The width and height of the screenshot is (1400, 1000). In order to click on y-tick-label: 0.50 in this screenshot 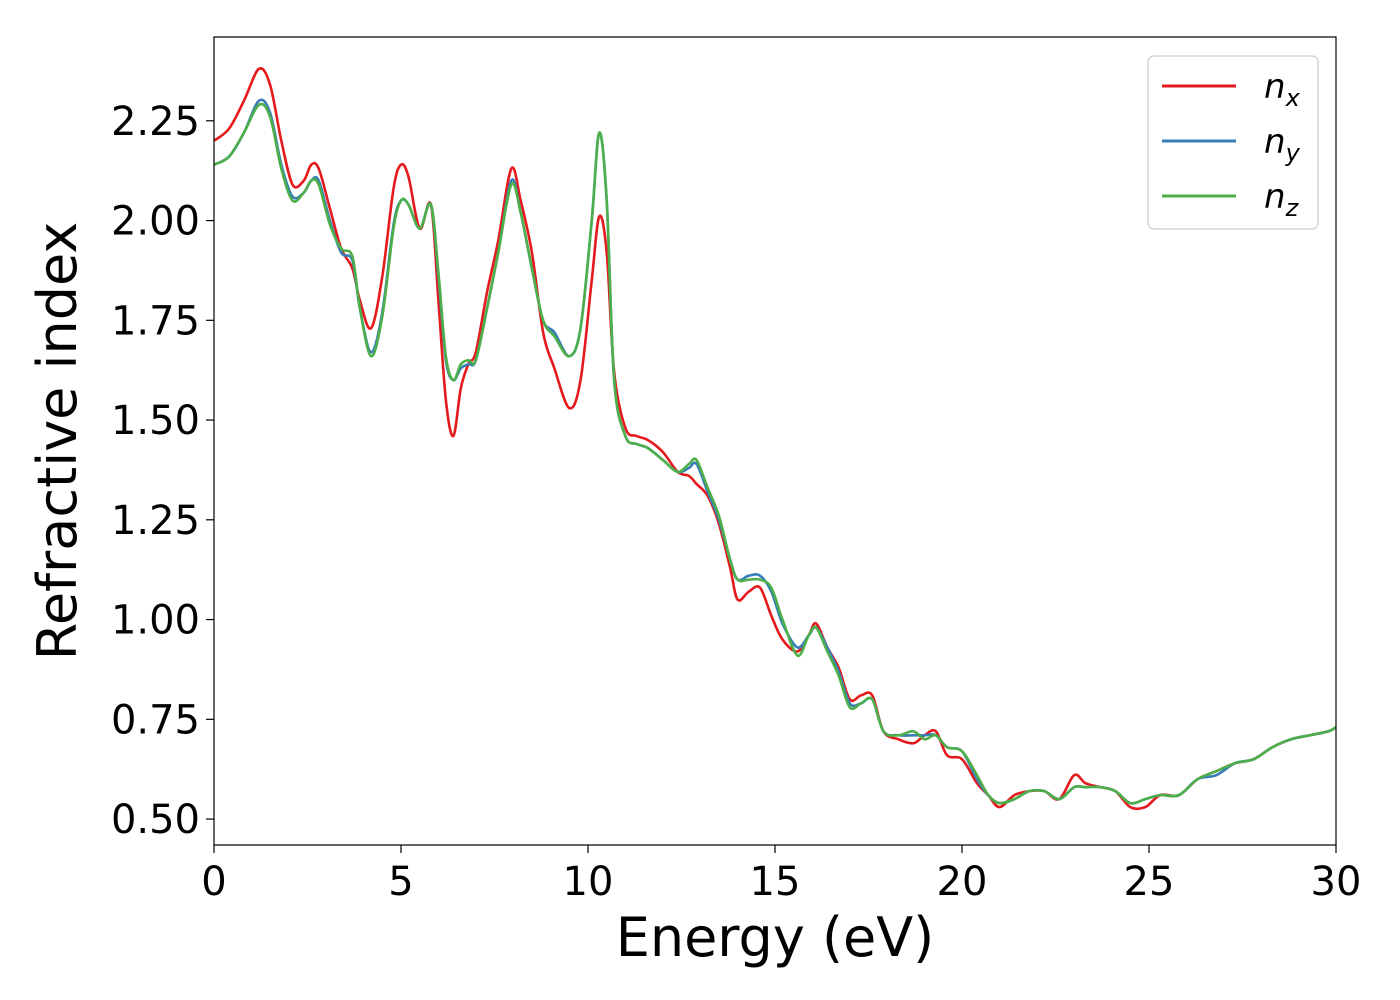, I will do `click(155, 820)`.